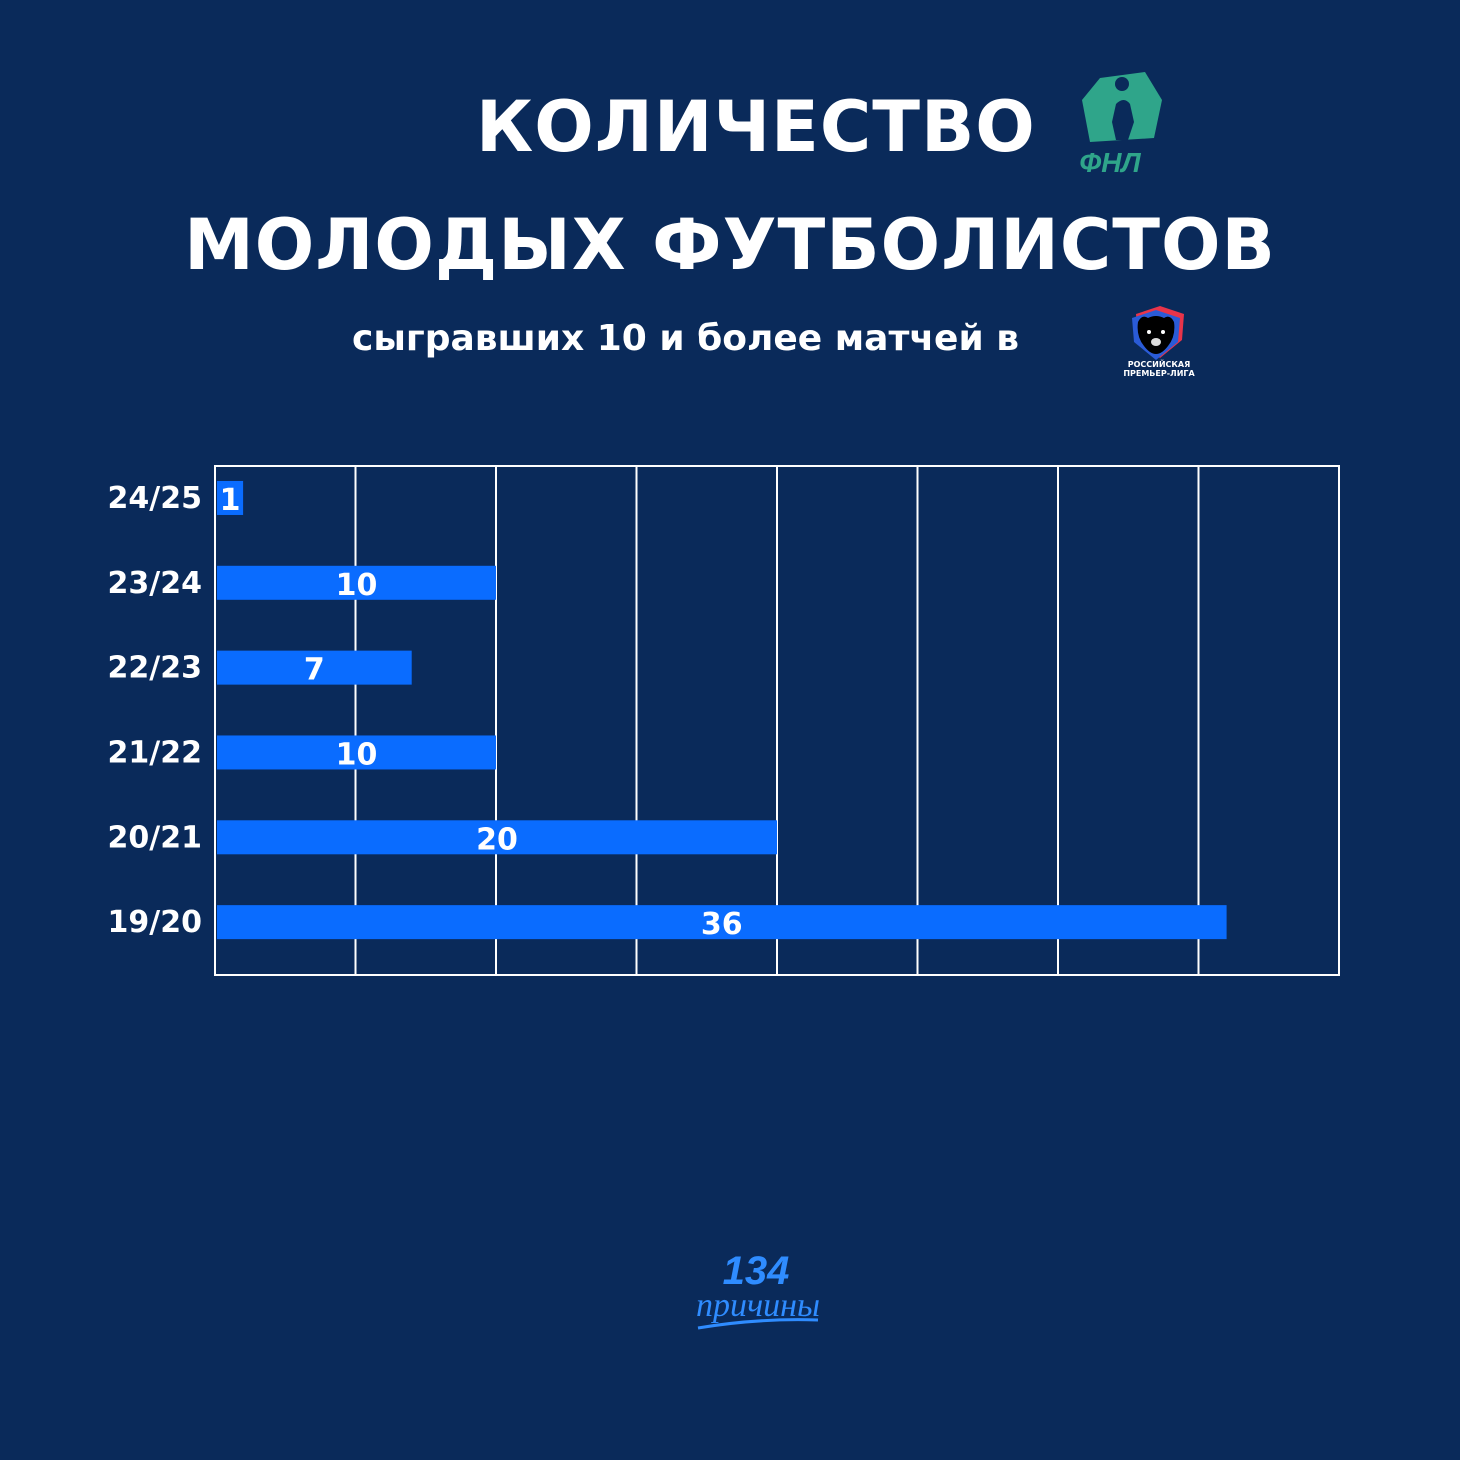  I want to click on chart-subtitle: сыгравших 10 и более матчей в, so click(686, 338).